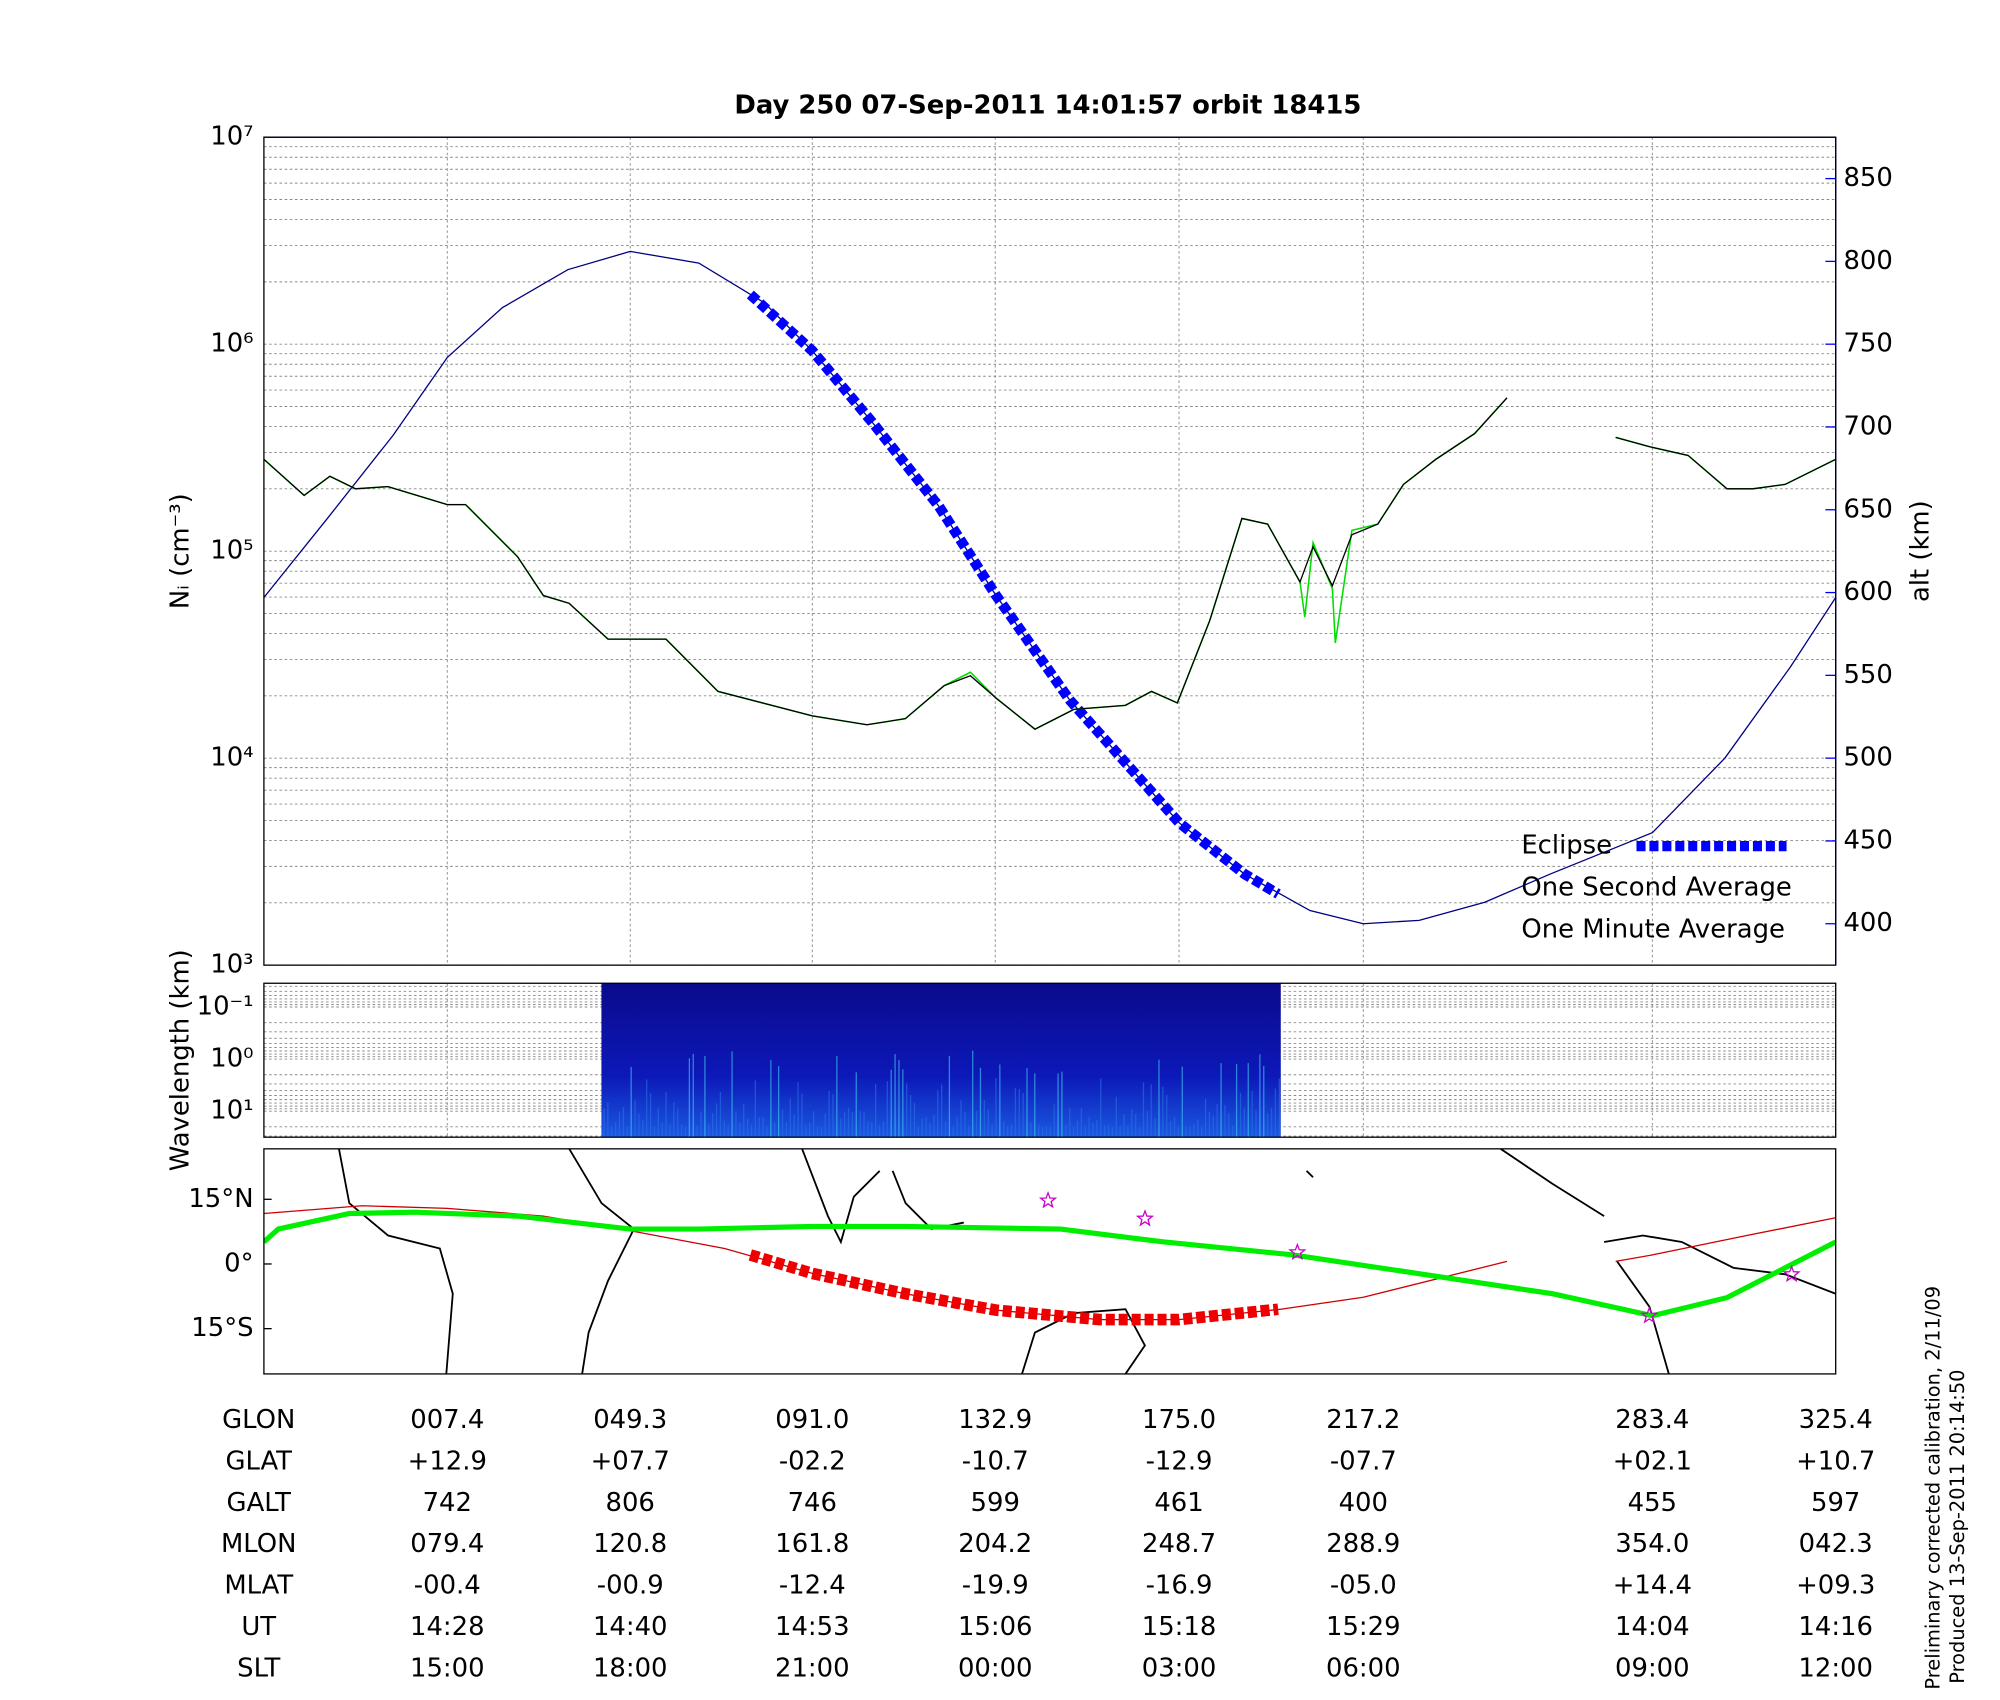 This screenshot has width=2000, height=1700. What do you see at coordinates (630, 1627) in the screenshot?
I see `table-cell: 14:40` at bounding box center [630, 1627].